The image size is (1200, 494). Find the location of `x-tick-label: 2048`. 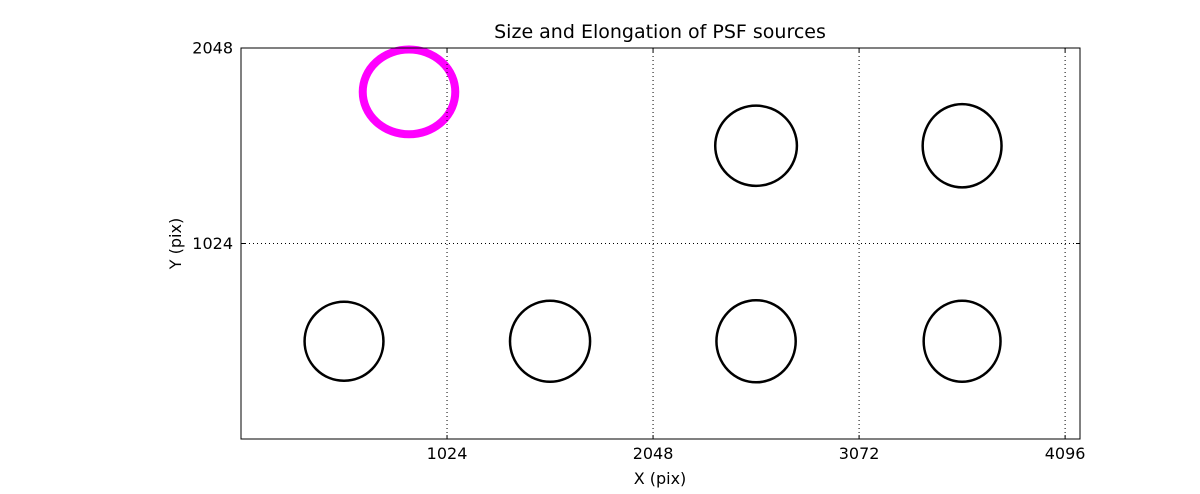

x-tick-label: 2048 is located at coordinates (653, 453).